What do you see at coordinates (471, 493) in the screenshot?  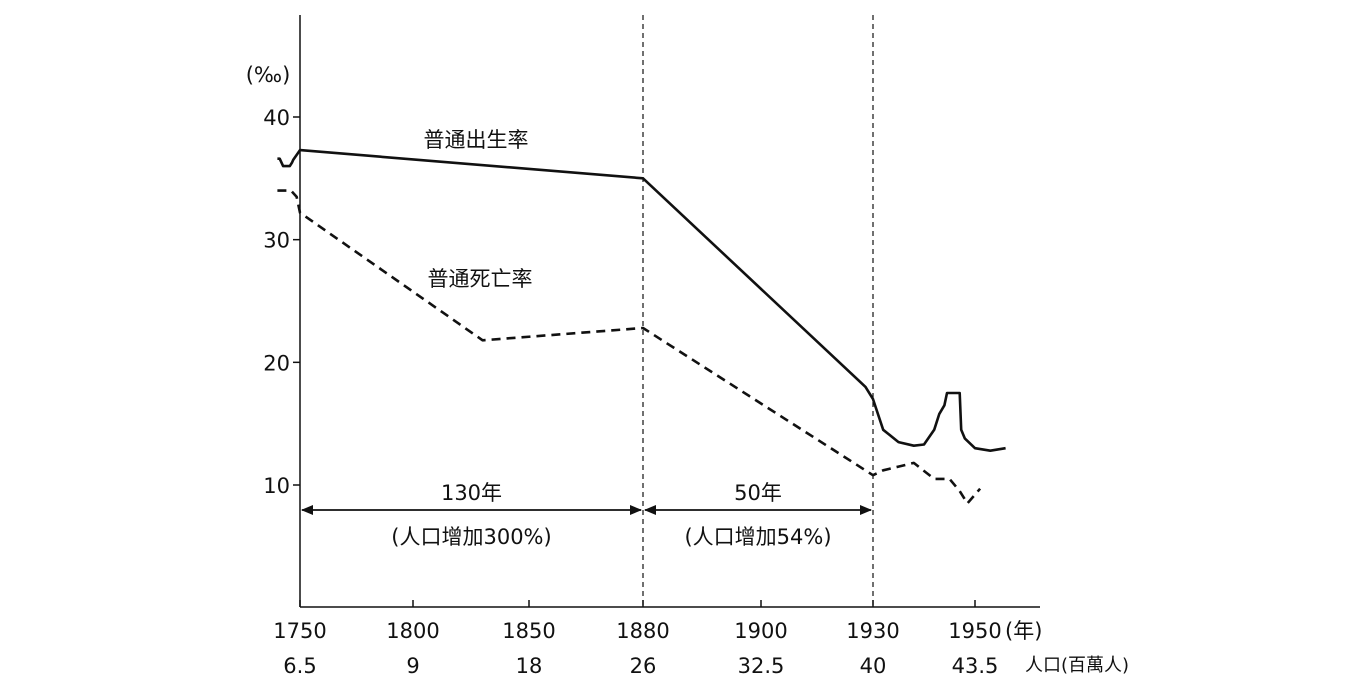 I see `interval-label: 130年` at bounding box center [471, 493].